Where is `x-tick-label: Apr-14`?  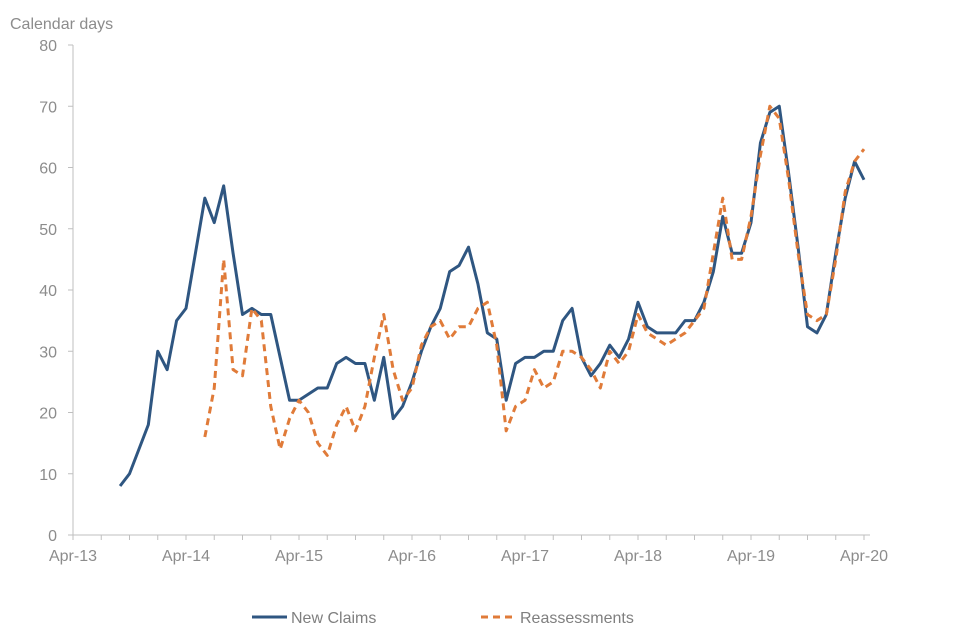
x-tick-label: Apr-14 is located at coordinates (186, 556).